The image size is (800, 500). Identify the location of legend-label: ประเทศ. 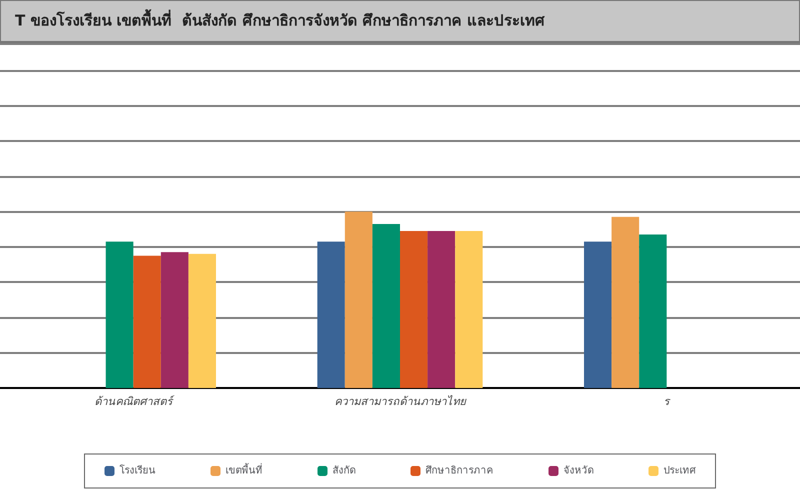
(680, 471).